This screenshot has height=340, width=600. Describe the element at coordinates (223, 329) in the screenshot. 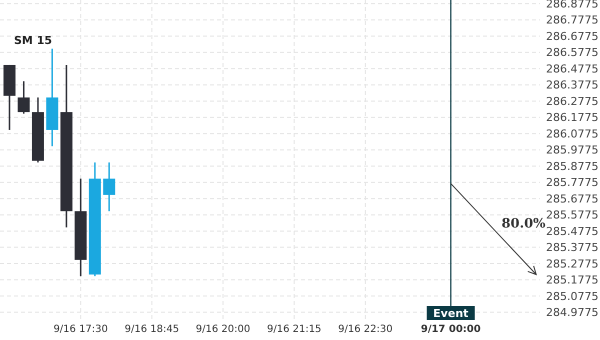

I see `x-tick-label: 9/16 20:00` at that location.